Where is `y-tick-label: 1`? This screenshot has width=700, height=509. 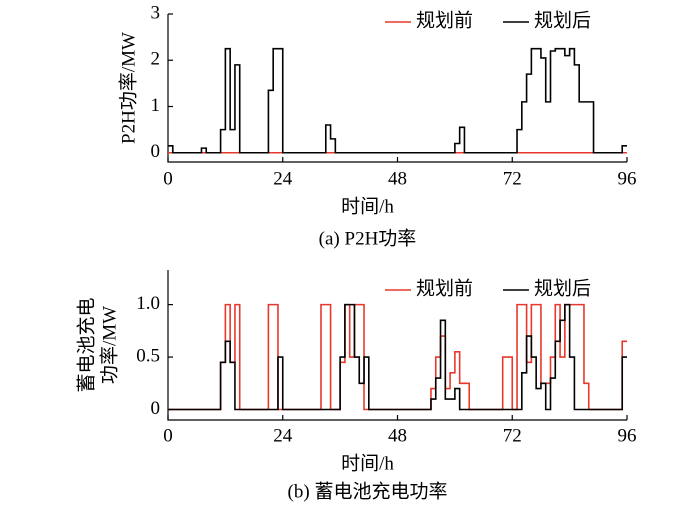
y-tick-label: 1 is located at coordinates (156, 105).